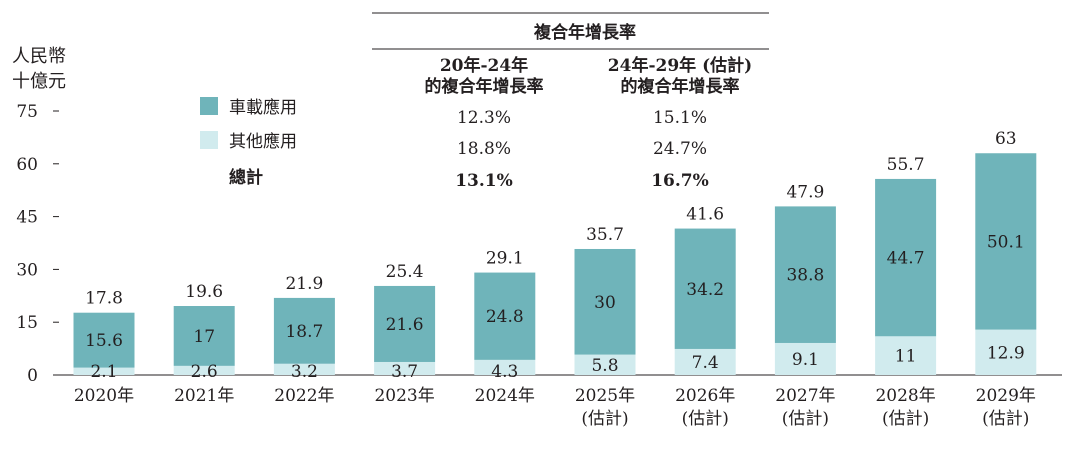  Describe the element at coordinates (263, 141) in the screenshot. I see `legend-label: 其他應用` at that location.